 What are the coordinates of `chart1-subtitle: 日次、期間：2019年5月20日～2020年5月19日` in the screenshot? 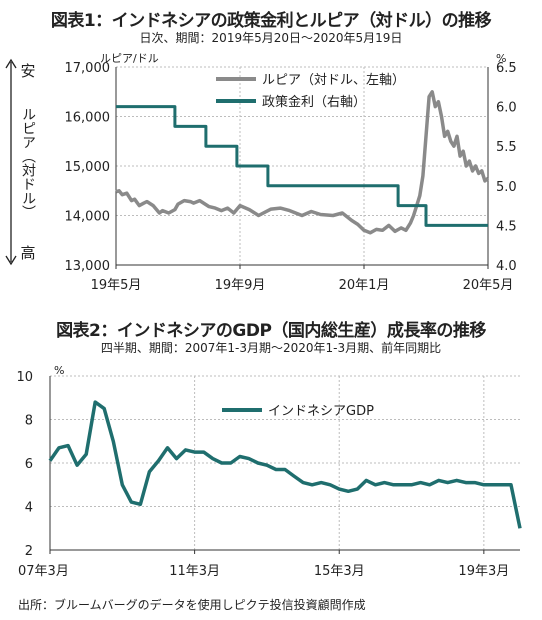 It's located at (271, 38).